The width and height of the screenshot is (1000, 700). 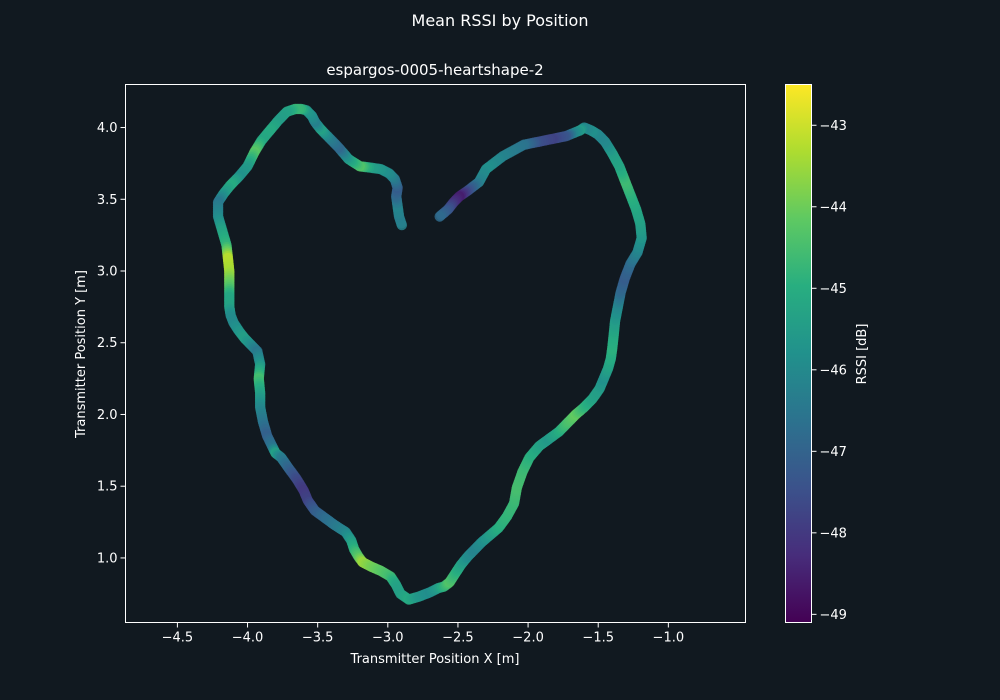 What do you see at coordinates (528, 638) in the screenshot?
I see `x-tick-label: −2.0` at bounding box center [528, 638].